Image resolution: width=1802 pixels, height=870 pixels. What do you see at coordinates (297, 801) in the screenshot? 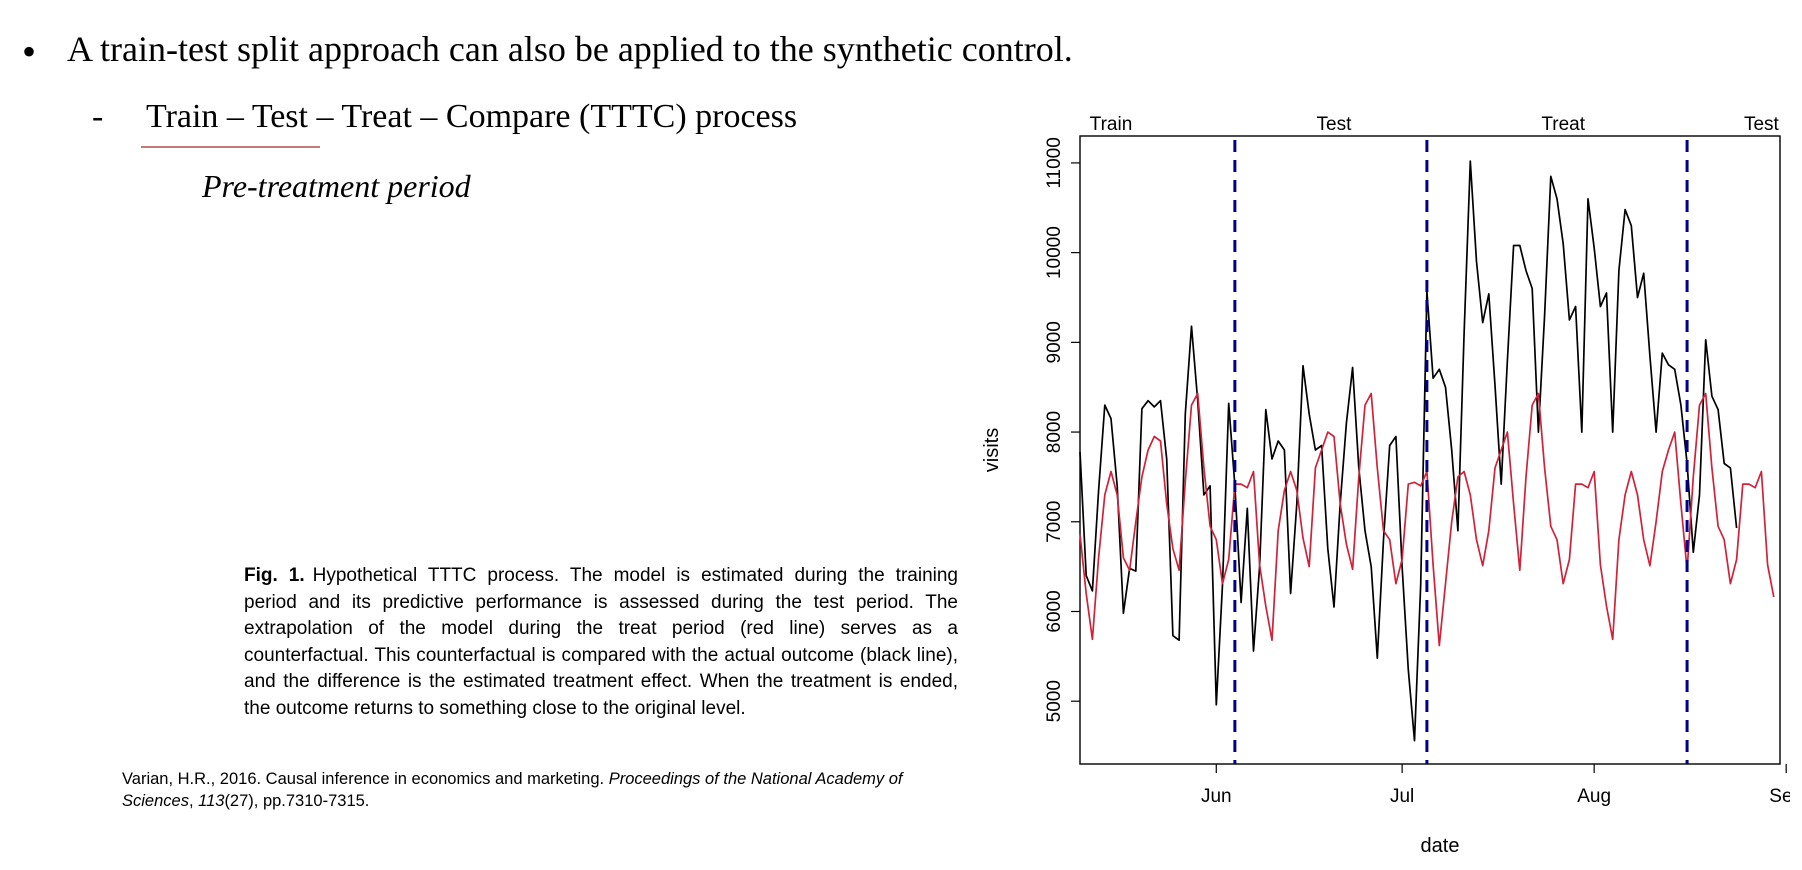
I see `reference-issue-pages: (27), pp.7310-7315.` at bounding box center [297, 801].